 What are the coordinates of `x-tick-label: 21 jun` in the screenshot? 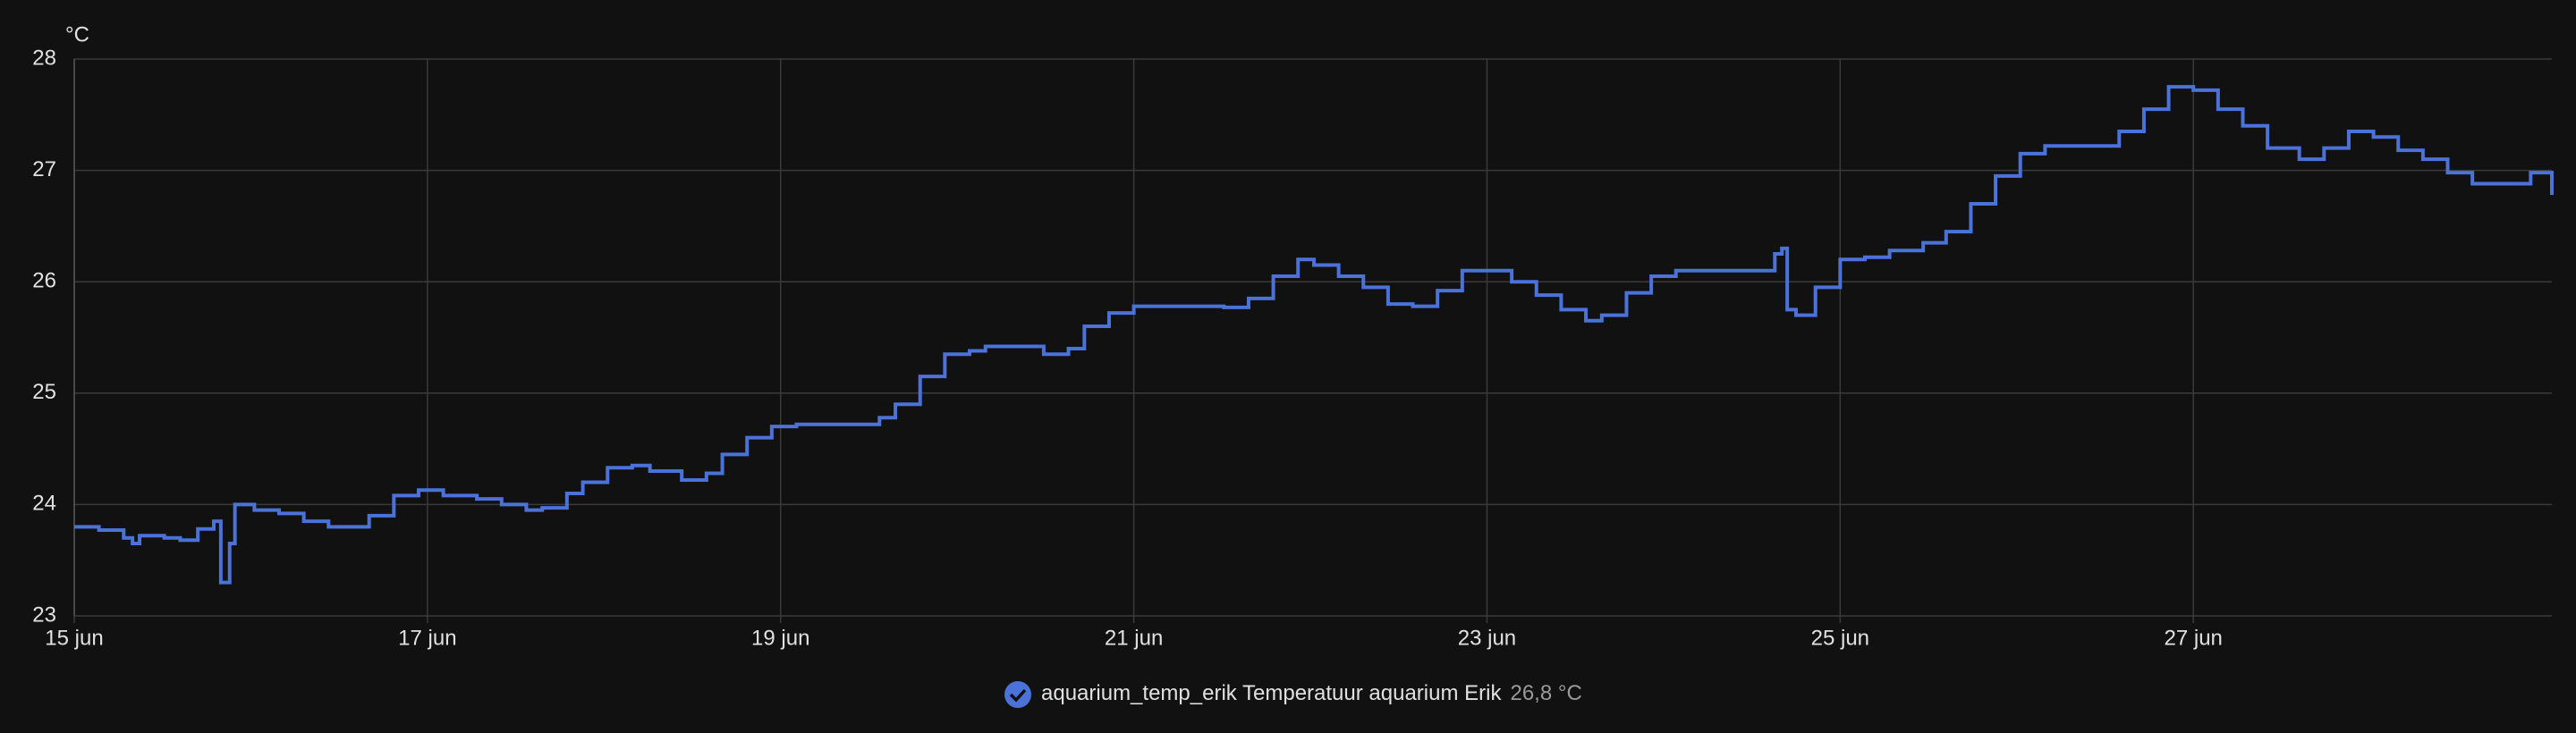 It's located at (1134, 638).